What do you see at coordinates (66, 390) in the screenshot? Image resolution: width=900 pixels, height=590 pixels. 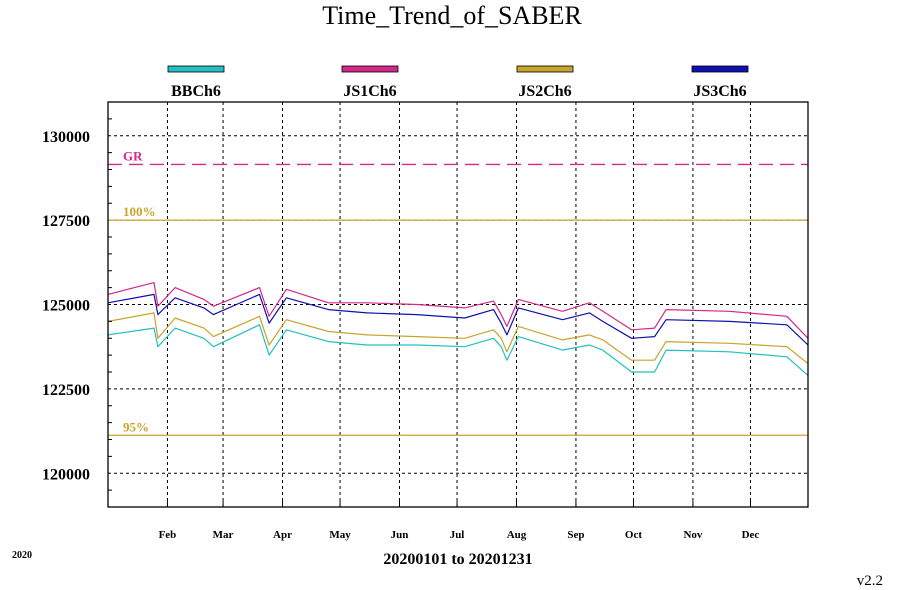 I see `y-tick-label: 122500` at bounding box center [66, 390].